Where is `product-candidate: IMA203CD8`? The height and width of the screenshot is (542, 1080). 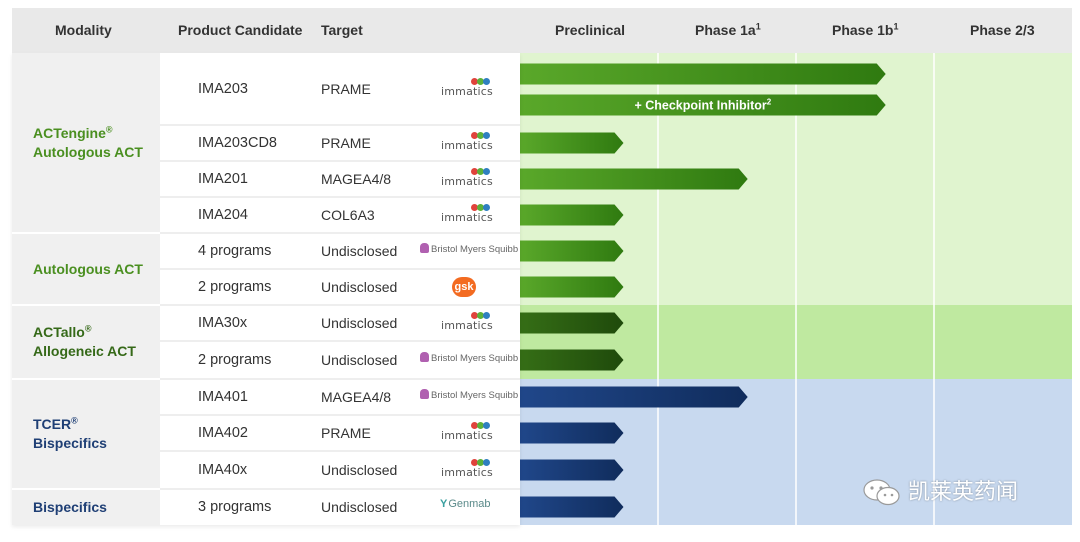
product-candidate: IMA203CD8 is located at coordinates (237, 143).